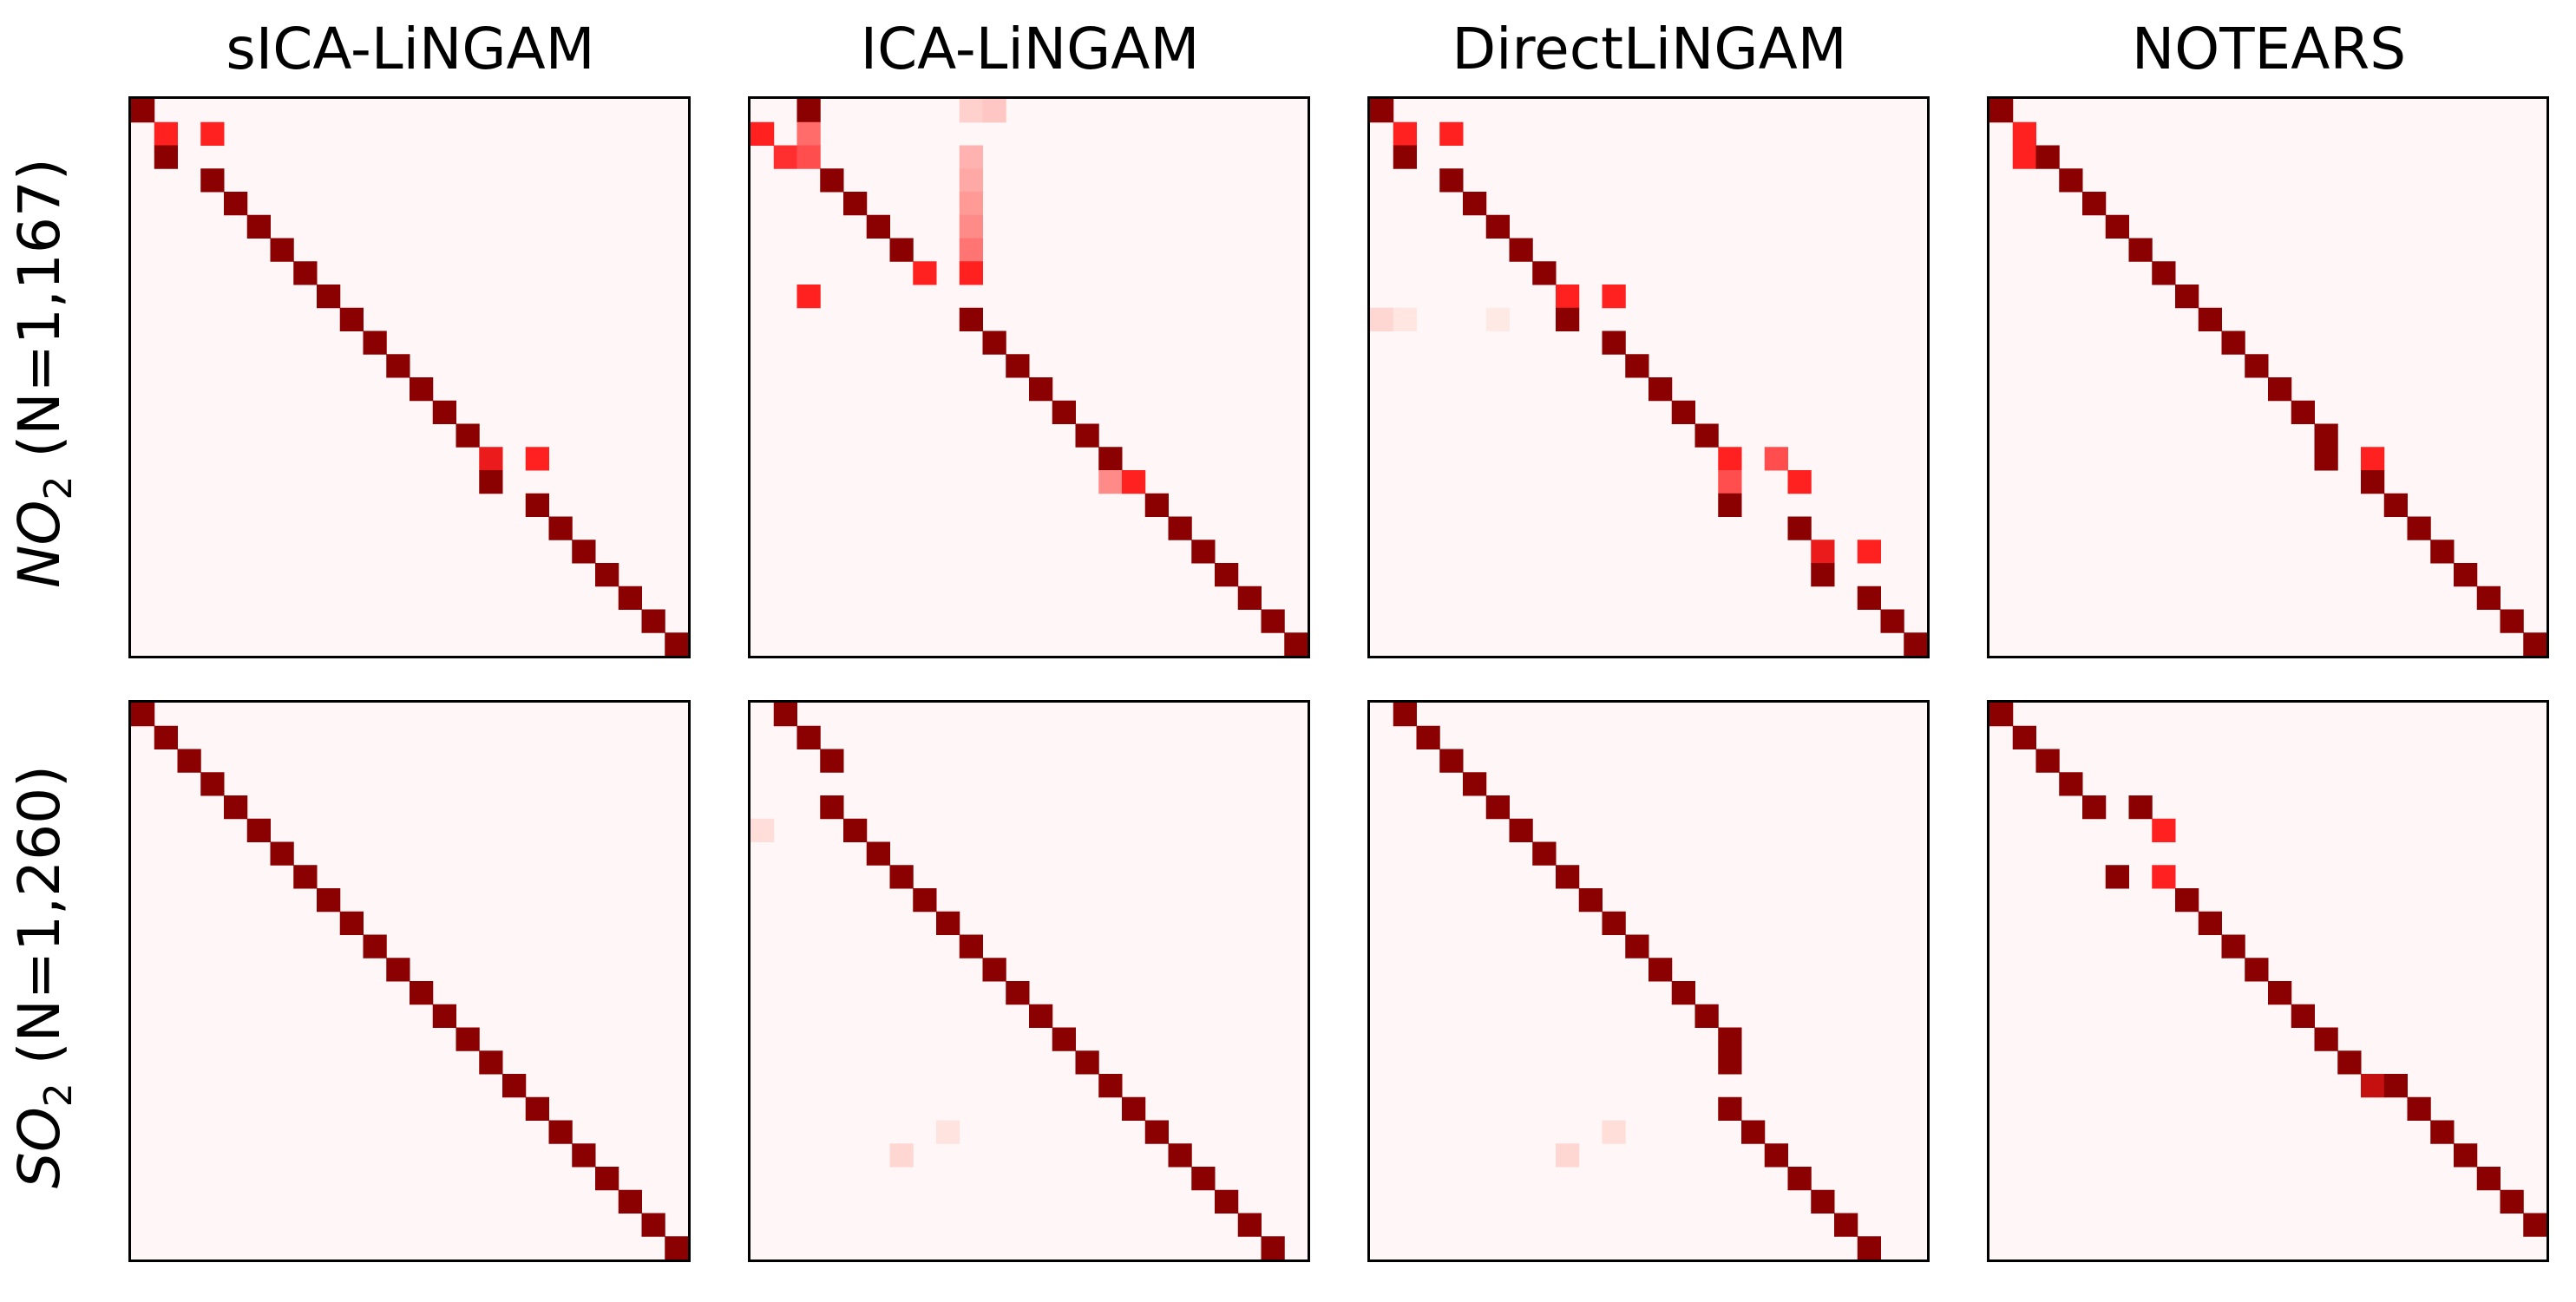 This screenshot has height=1302, width=2576. I want to click on row-label-no2-rest: (N=1,167), so click(39, 317).